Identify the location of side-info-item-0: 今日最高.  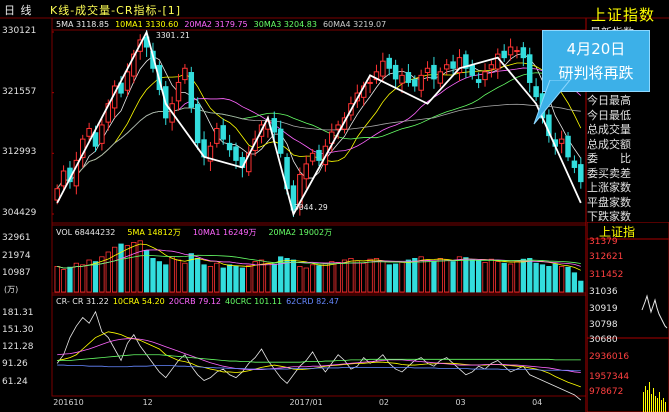
(609, 100).